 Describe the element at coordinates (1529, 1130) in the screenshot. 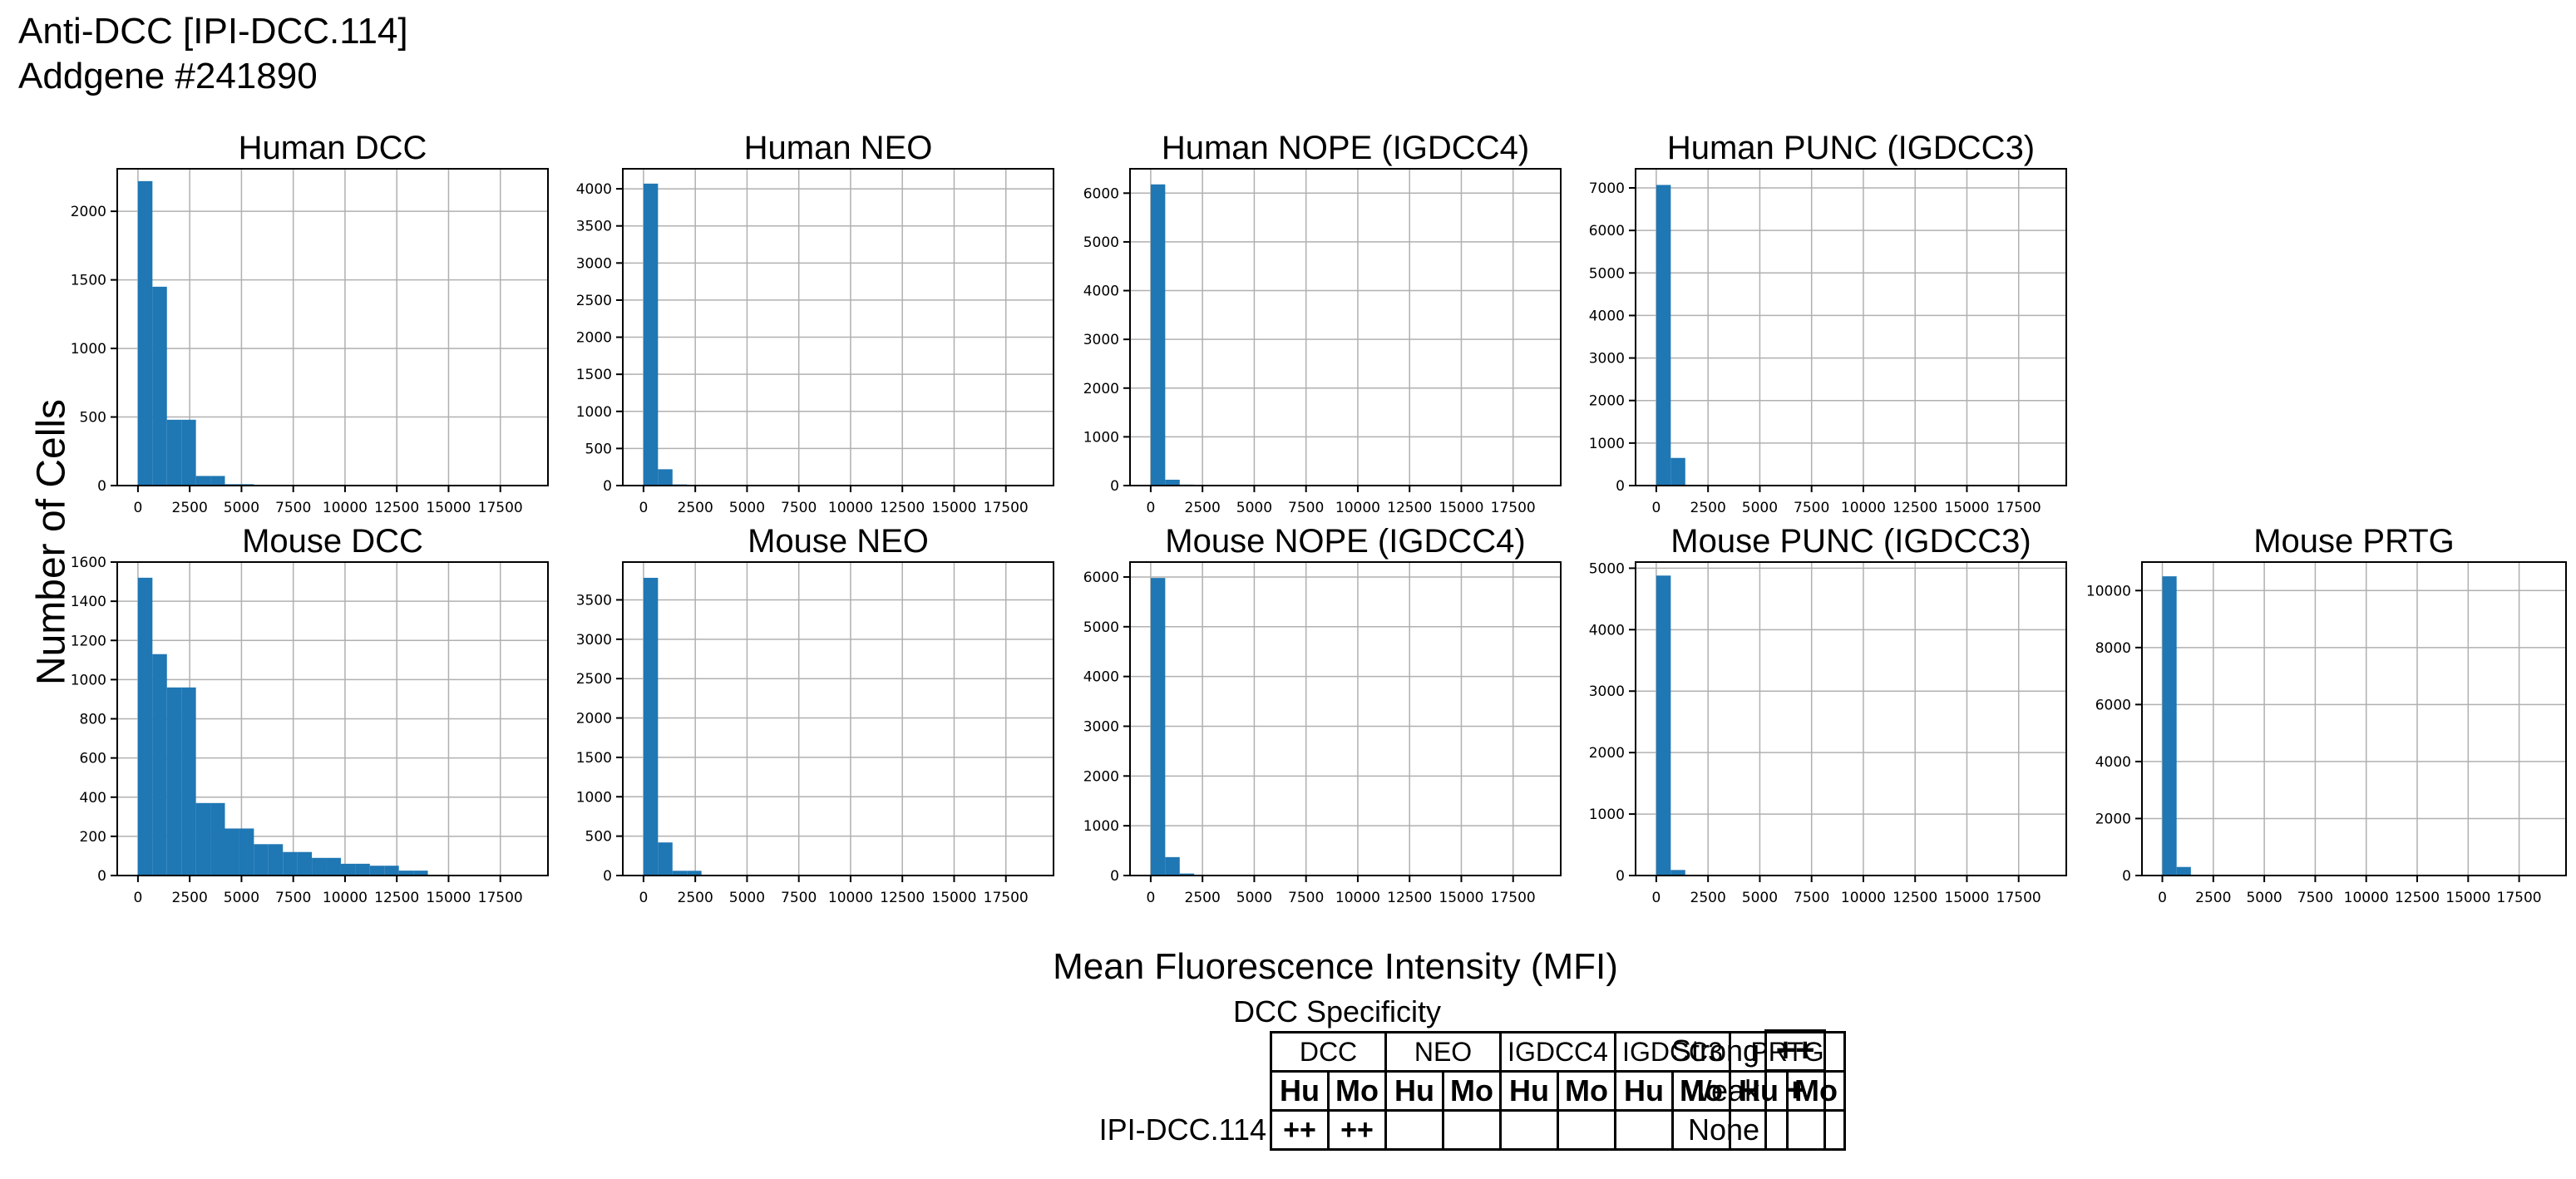

I see `specificity-cell` at that location.